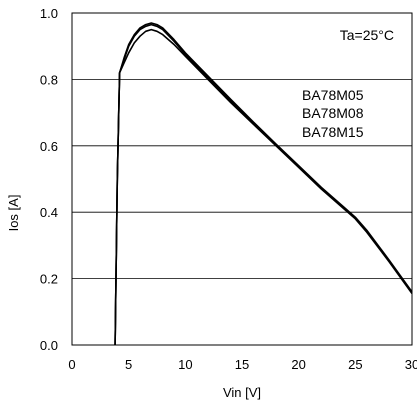 The width and height of the screenshot is (417, 409). I want to click on legend-label-ba78m08: BA78M08, so click(333, 113).